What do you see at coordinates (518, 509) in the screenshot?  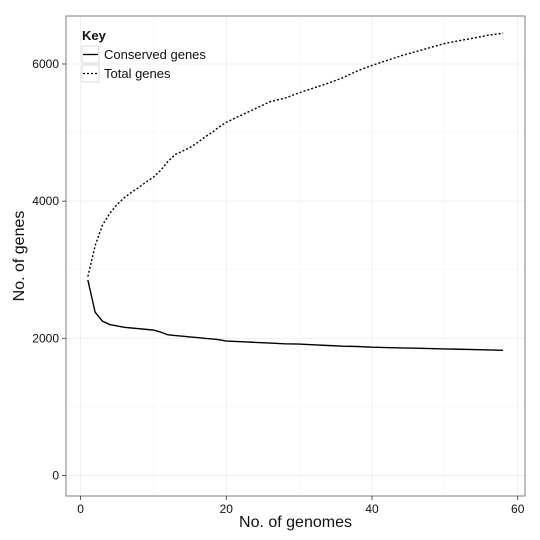 I see `x-tick-label: 60` at bounding box center [518, 509].